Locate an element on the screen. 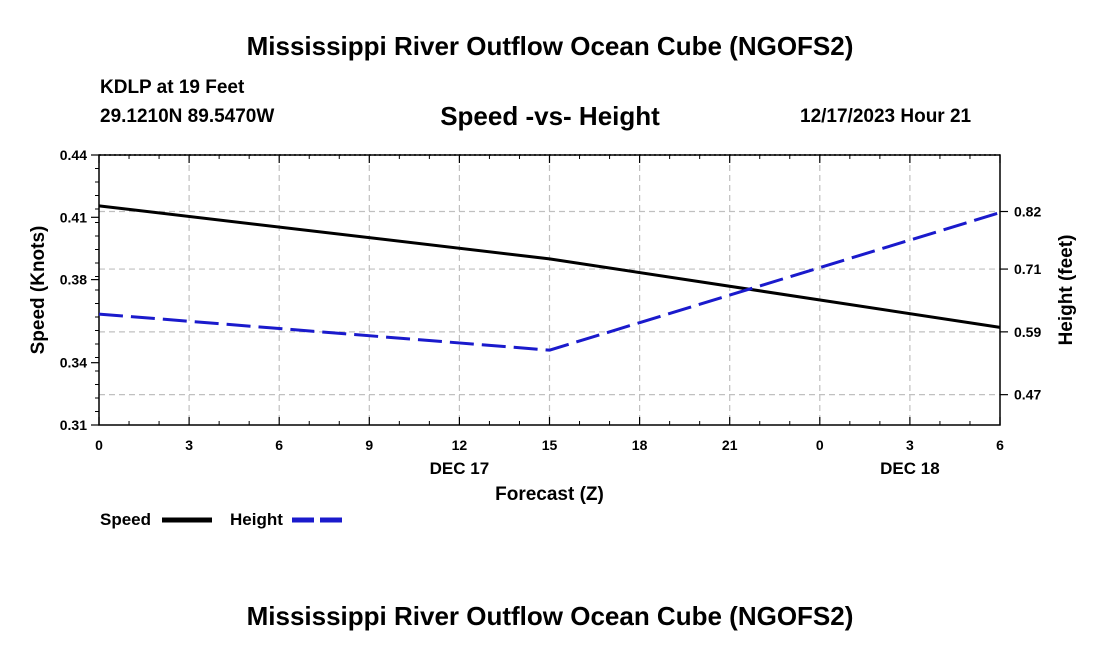  station-name: KDLP at 19 Feet is located at coordinates (172, 87).